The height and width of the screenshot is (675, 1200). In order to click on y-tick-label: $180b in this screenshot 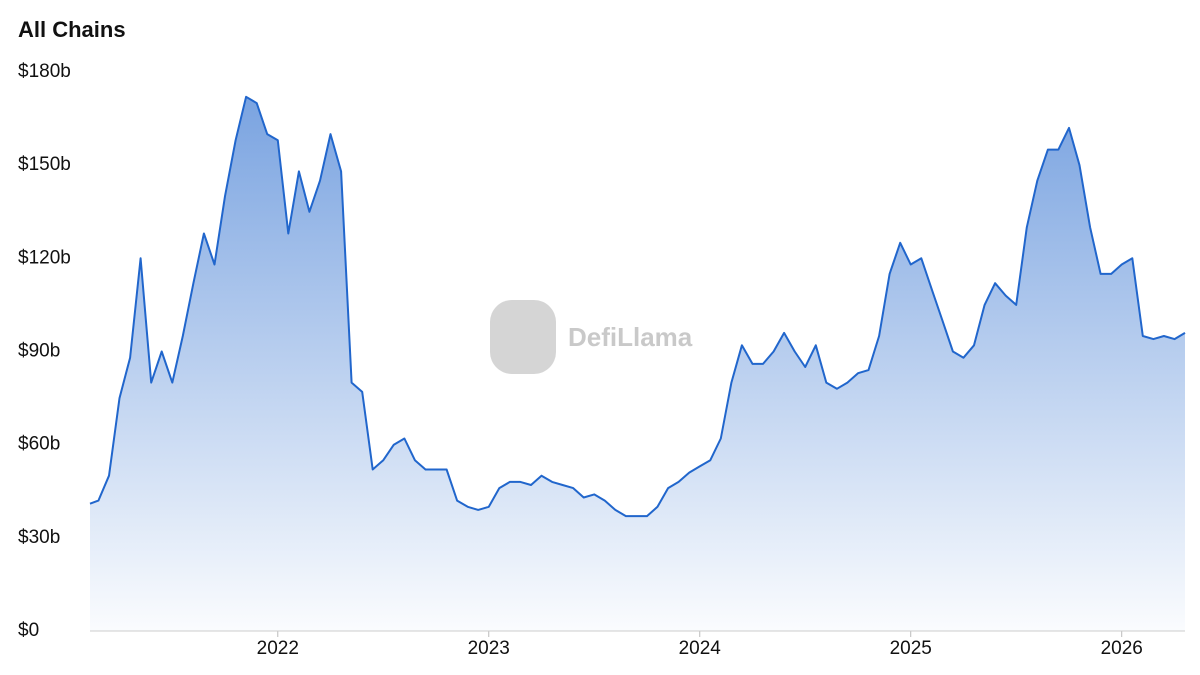, I will do `click(44, 71)`.